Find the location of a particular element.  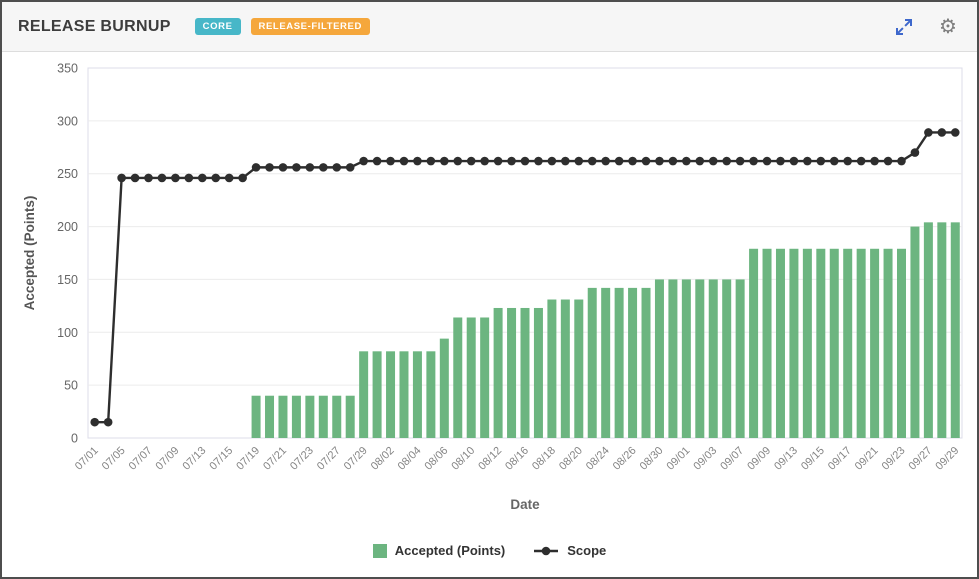

legend-item-scope: Scope is located at coordinates (569, 550).